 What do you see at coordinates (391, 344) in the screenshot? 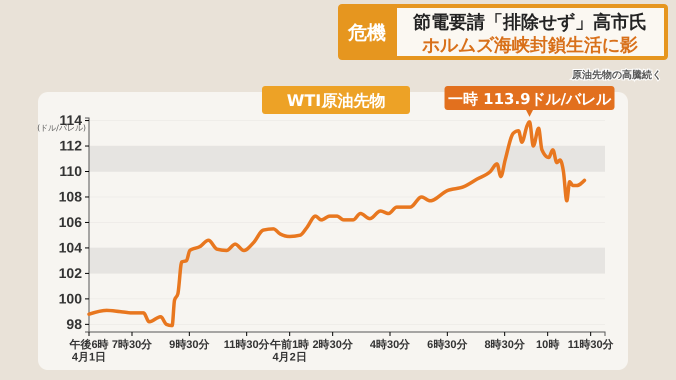
I see `x-tick-label: 4時30分` at bounding box center [391, 344].